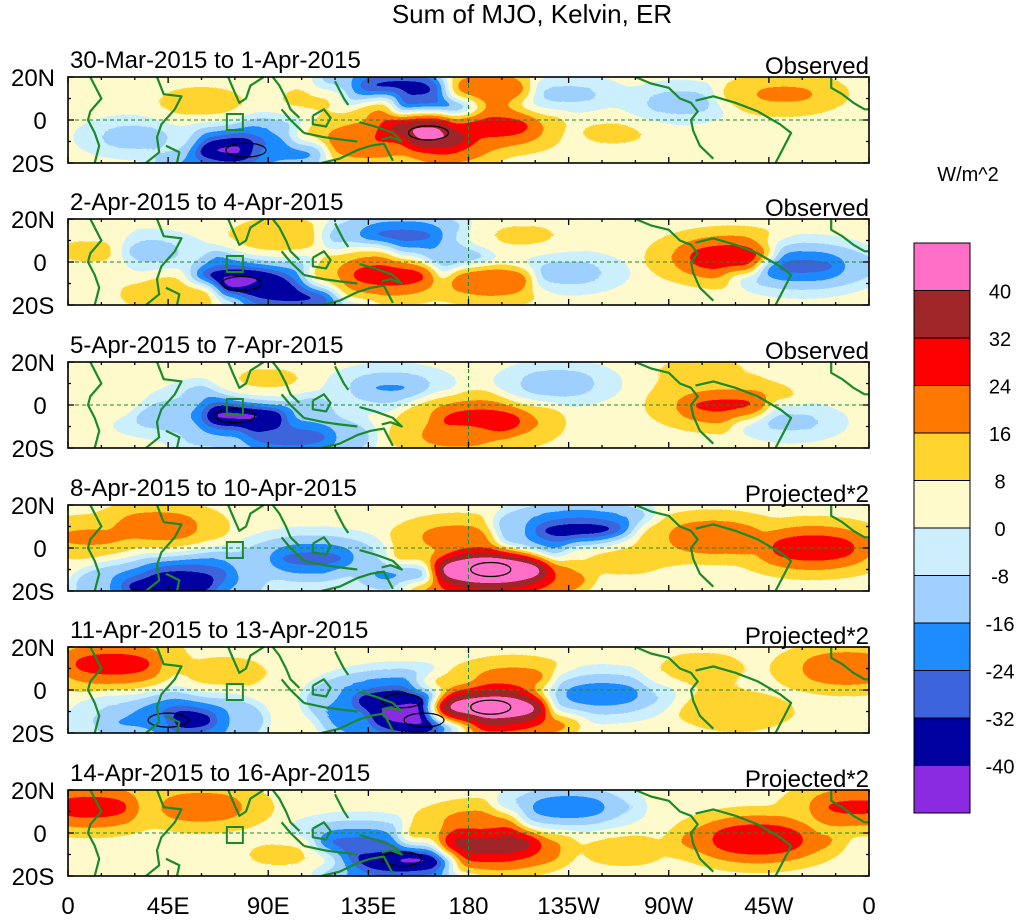  I want to click on panel-6-kind: Projected*2, so click(807, 779).